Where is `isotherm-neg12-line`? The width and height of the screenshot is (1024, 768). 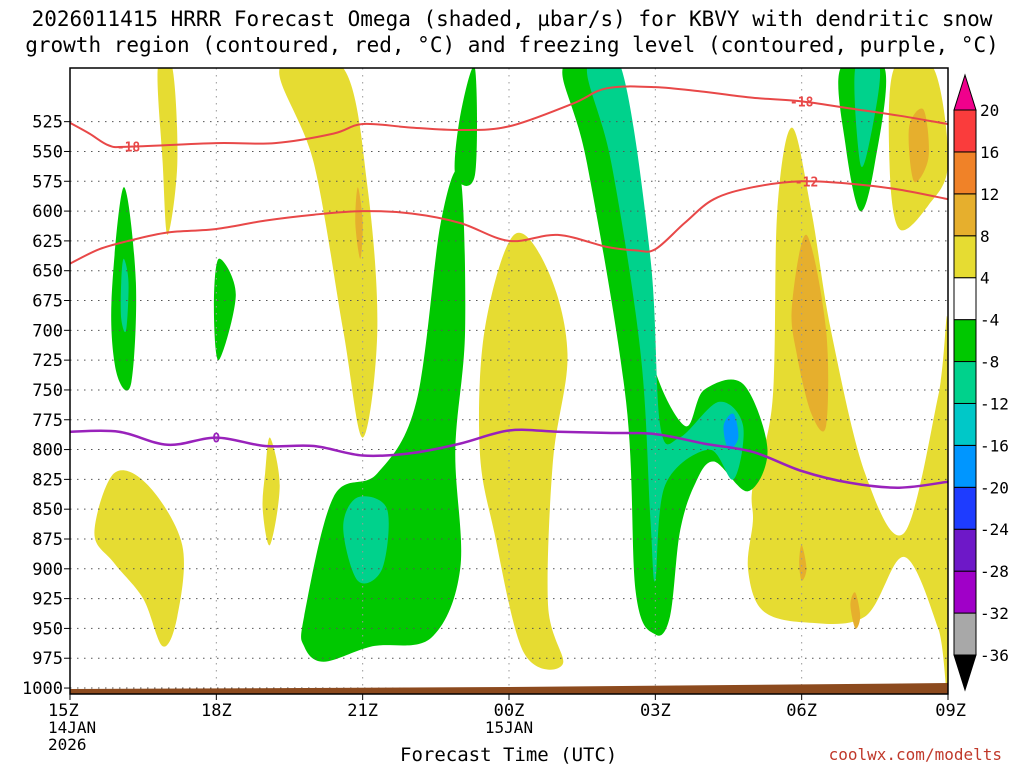 isotherm-neg12-line is located at coordinates (509, 222).